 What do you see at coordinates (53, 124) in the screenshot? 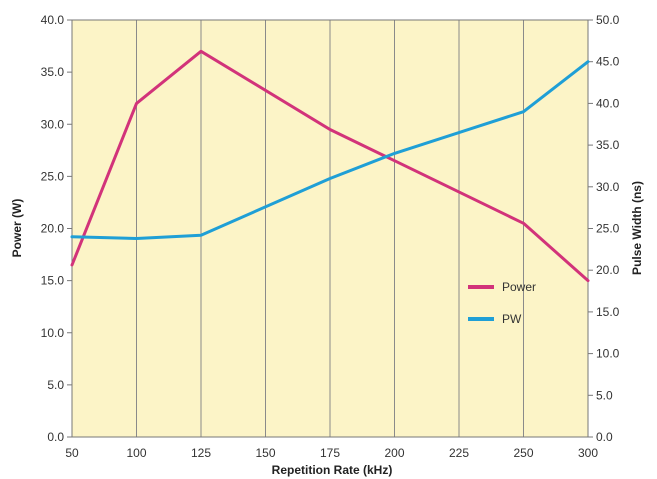
I see `left-y-tick-label: 30.0` at bounding box center [53, 124].